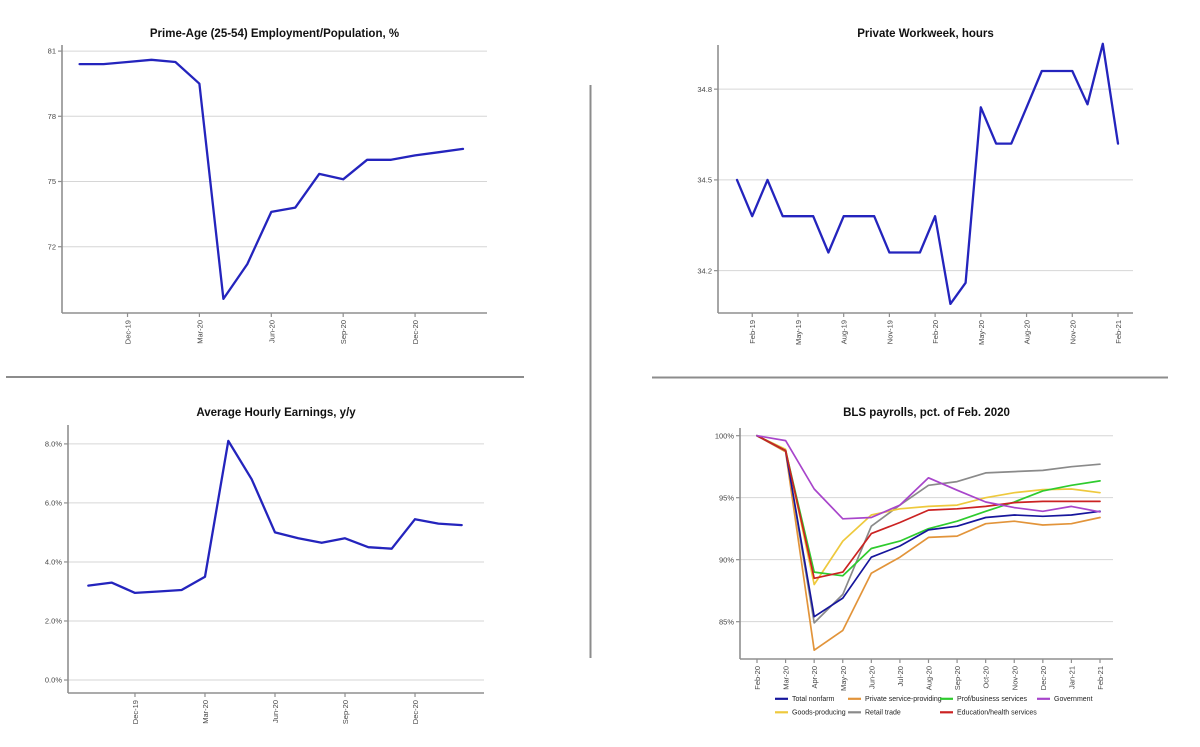  I want to click on y-tick-label: 34.5, so click(704, 180).